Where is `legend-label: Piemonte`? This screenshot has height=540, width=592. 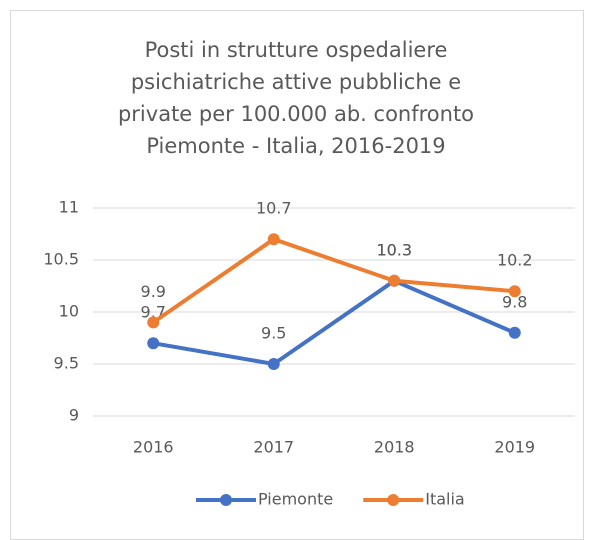 legend-label: Piemonte is located at coordinates (295, 499).